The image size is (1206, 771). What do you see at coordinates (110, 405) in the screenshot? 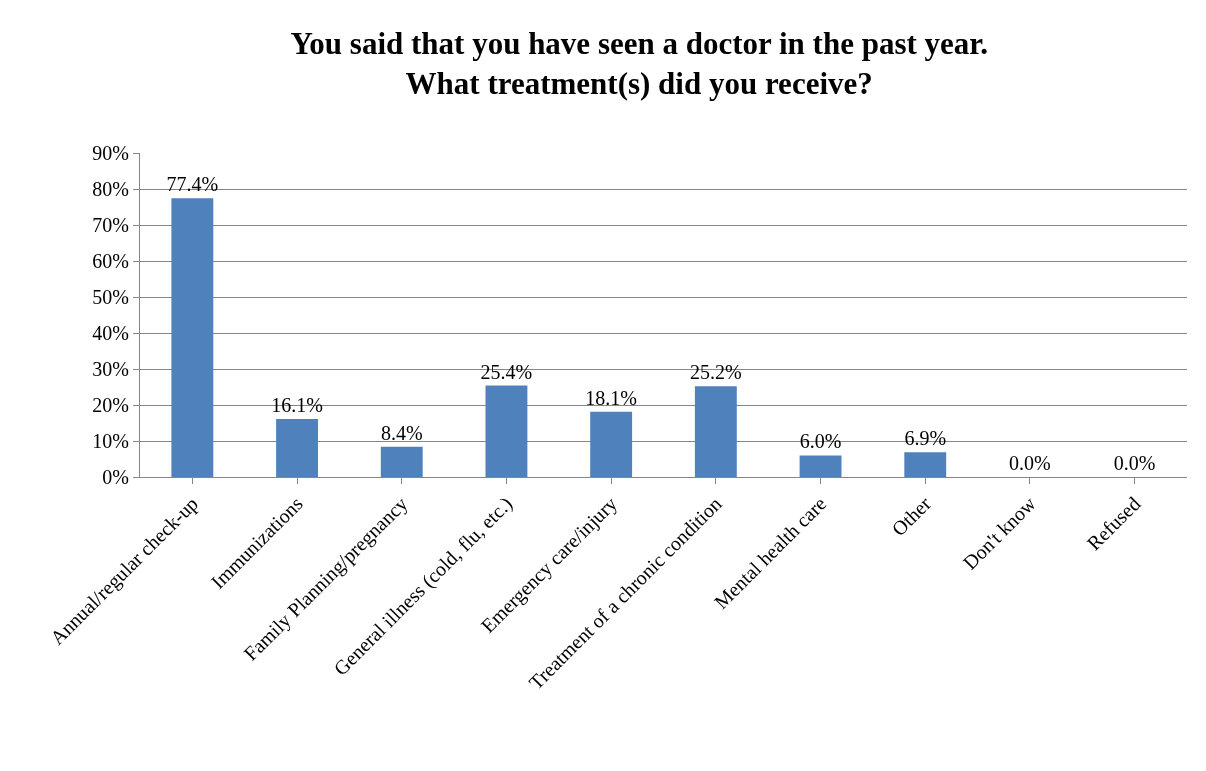
I see `y-tick-label: 20%` at bounding box center [110, 405].